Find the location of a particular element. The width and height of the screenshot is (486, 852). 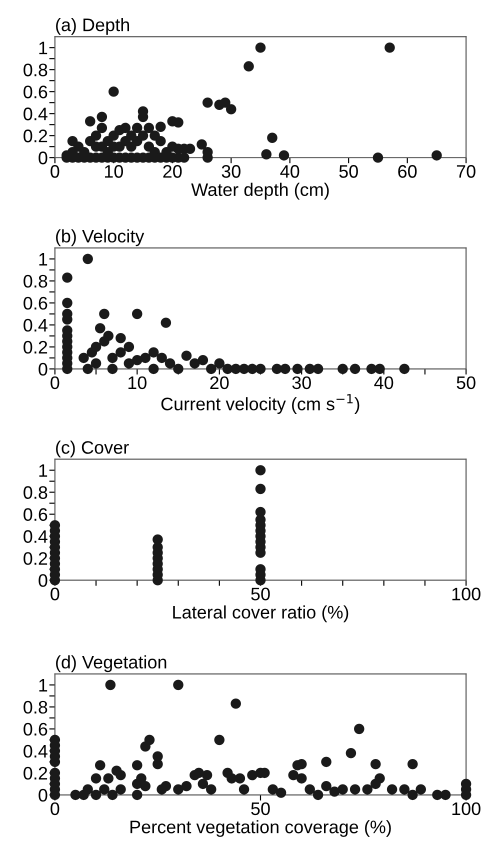

x-tick-label: 70 is located at coordinates (466, 171).